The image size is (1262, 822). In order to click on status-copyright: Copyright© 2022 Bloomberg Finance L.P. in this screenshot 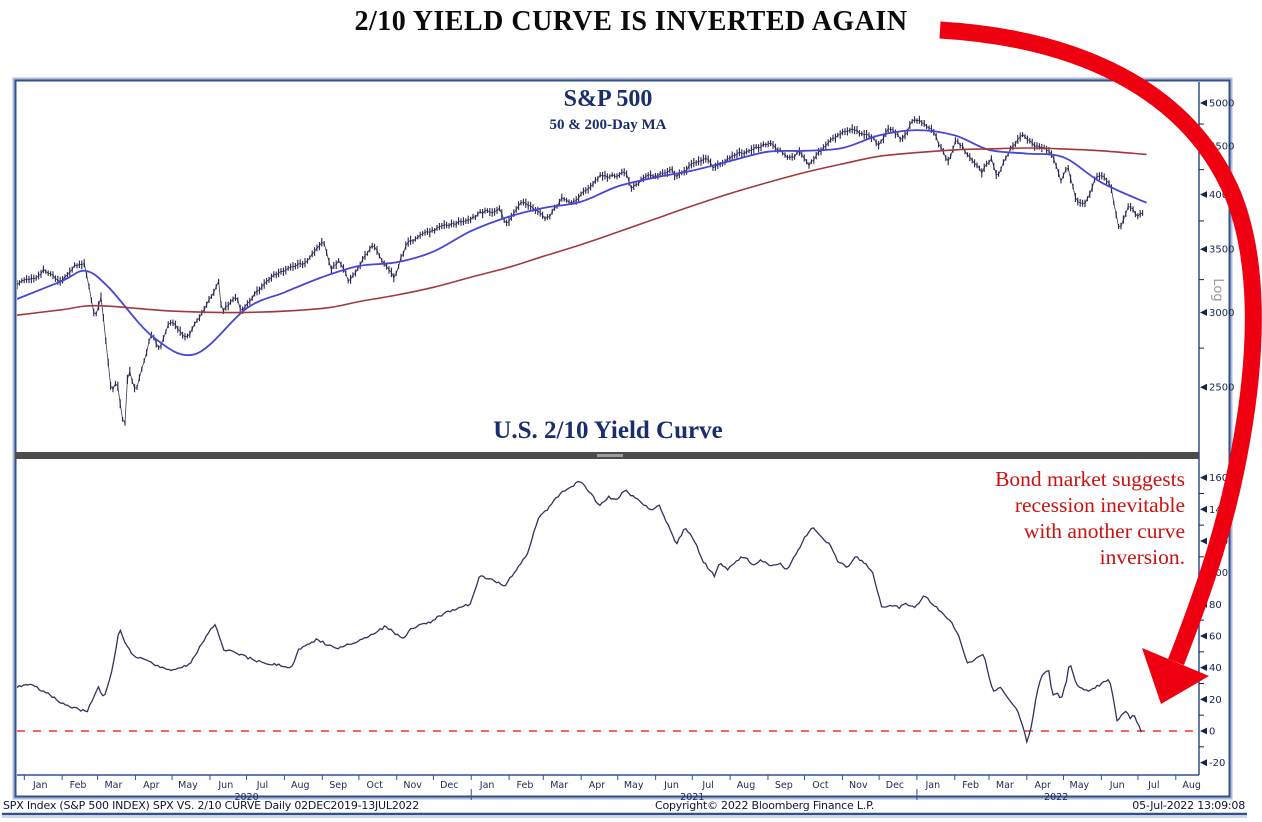, I will do `click(765, 805)`.